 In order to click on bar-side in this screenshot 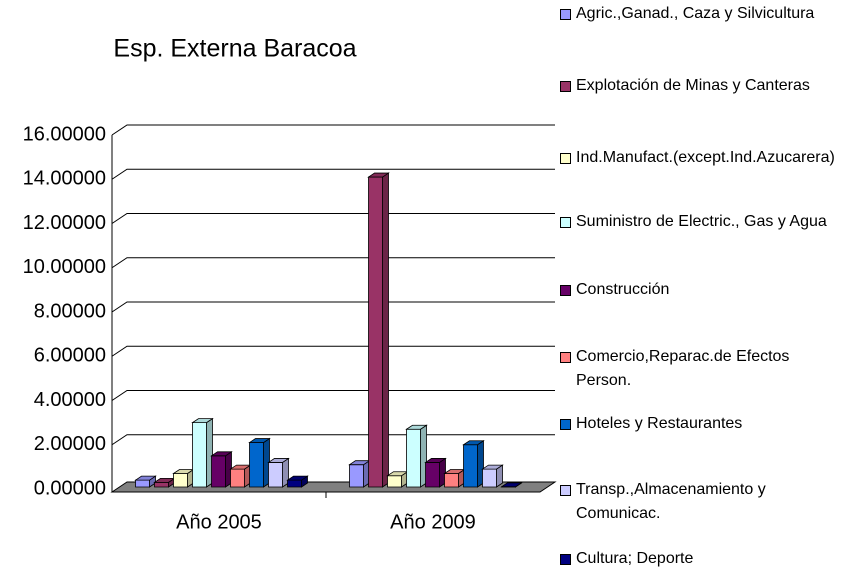, I will do `click(385, 330)`.